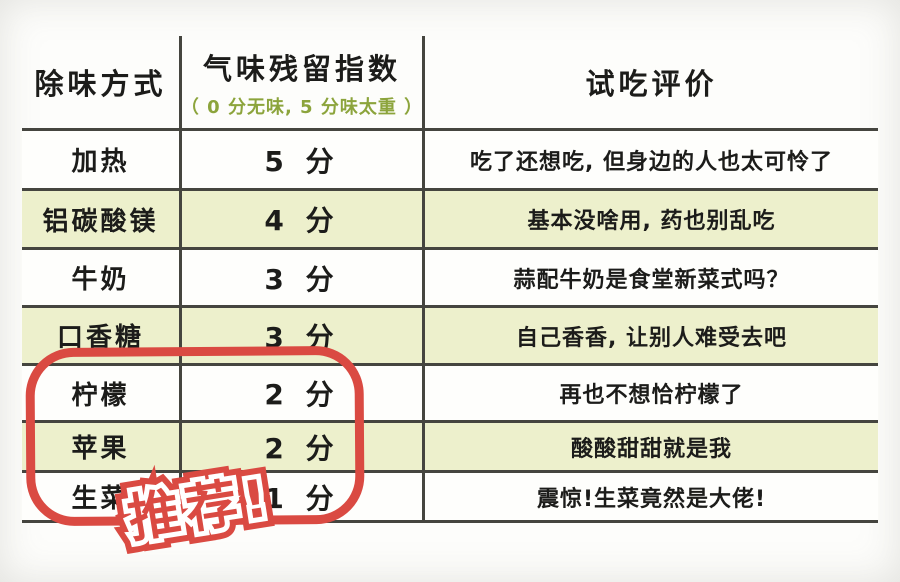 The image size is (900, 582). What do you see at coordinates (651, 162) in the screenshot?
I see `comment-cell: 吃了还想吃, 但身边的人也太可怜了` at bounding box center [651, 162].